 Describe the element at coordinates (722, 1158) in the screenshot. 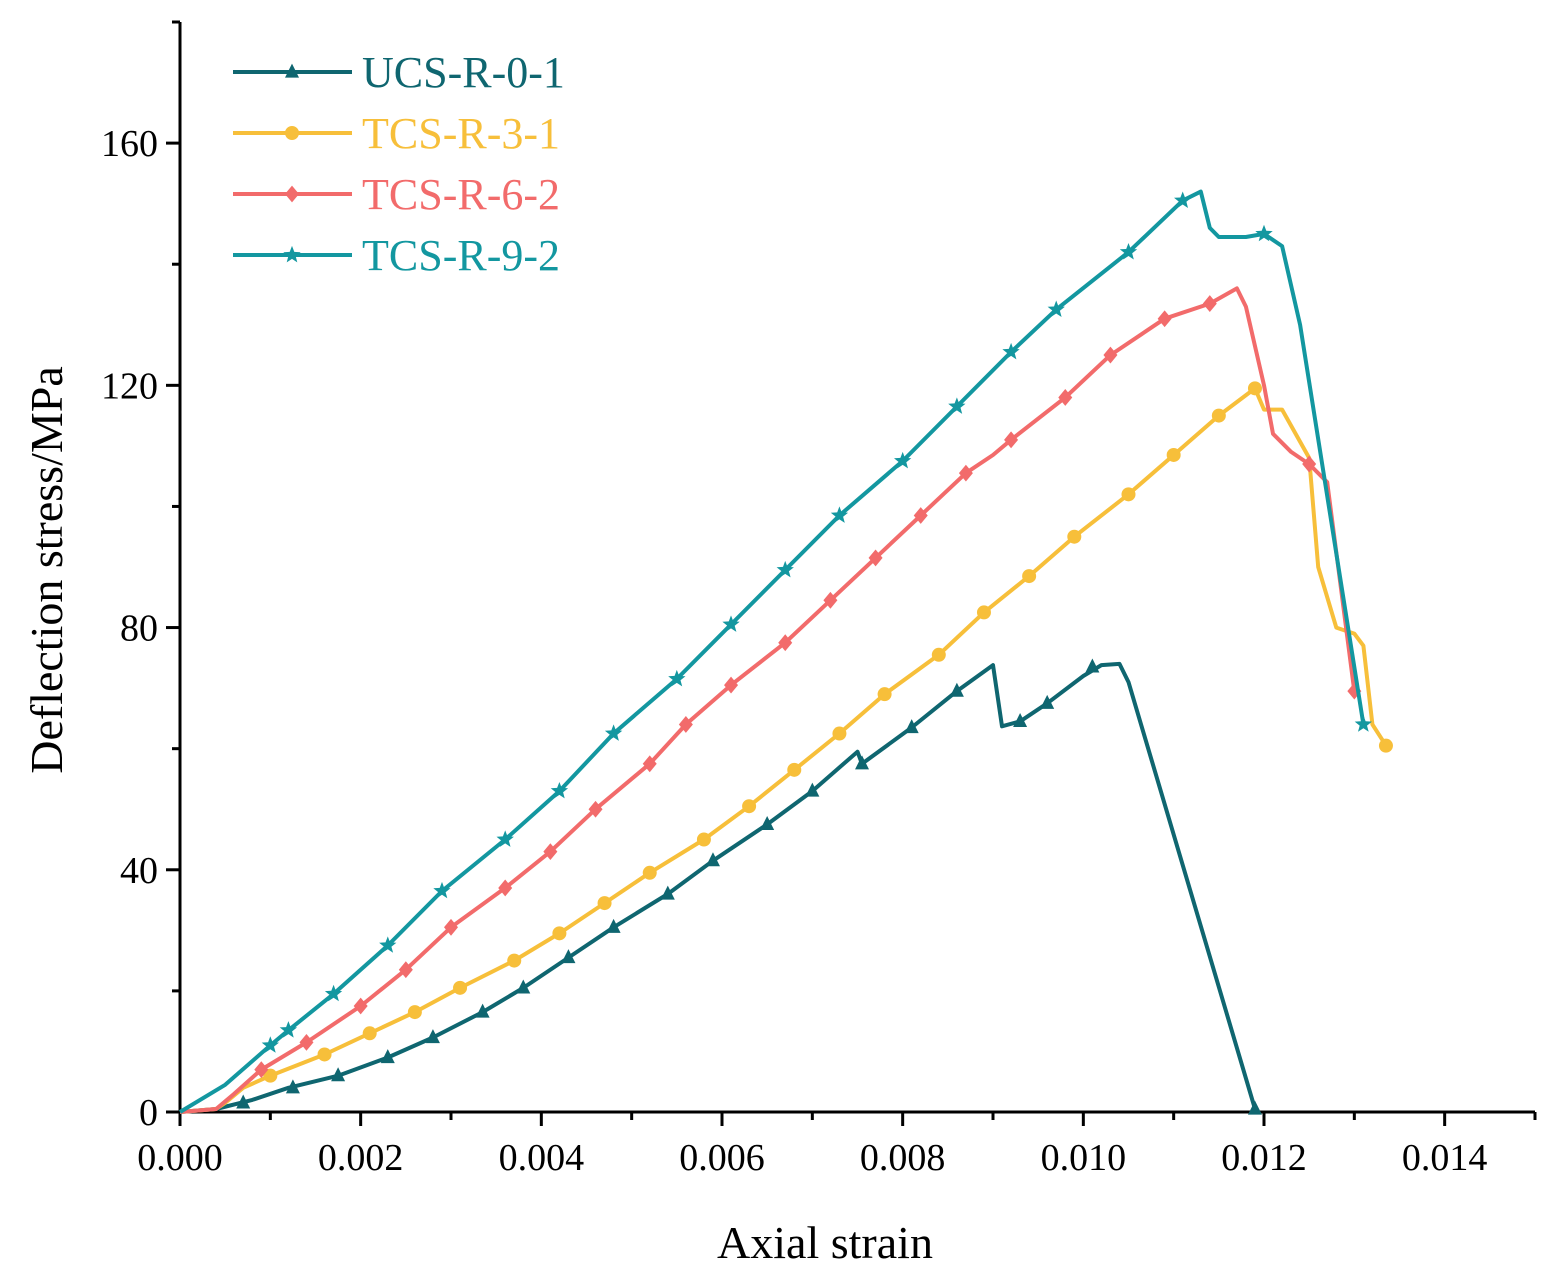

I see `x-tick-label: 0.006` at that location.